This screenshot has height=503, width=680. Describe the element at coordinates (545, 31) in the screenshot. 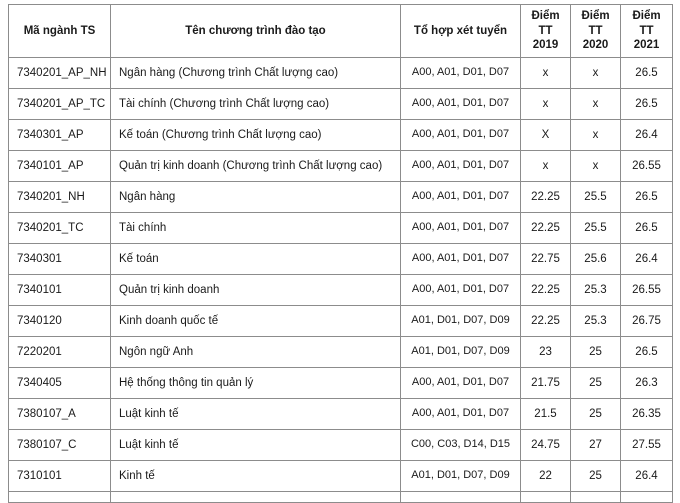

I see `column-header-score-2019: Điểm TT 2019` at that location.